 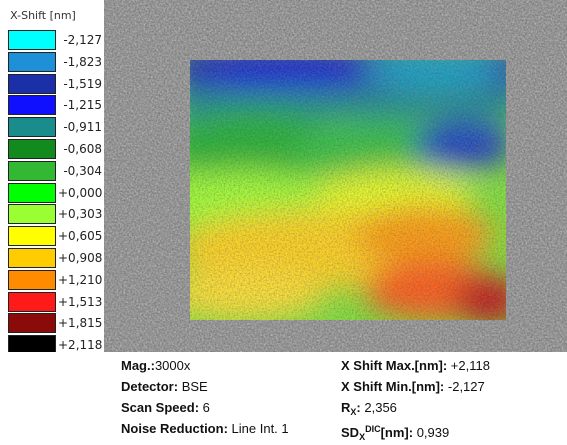 I want to click on sd-label: SDXDIC[nm]:, so click(x=377, y=433).